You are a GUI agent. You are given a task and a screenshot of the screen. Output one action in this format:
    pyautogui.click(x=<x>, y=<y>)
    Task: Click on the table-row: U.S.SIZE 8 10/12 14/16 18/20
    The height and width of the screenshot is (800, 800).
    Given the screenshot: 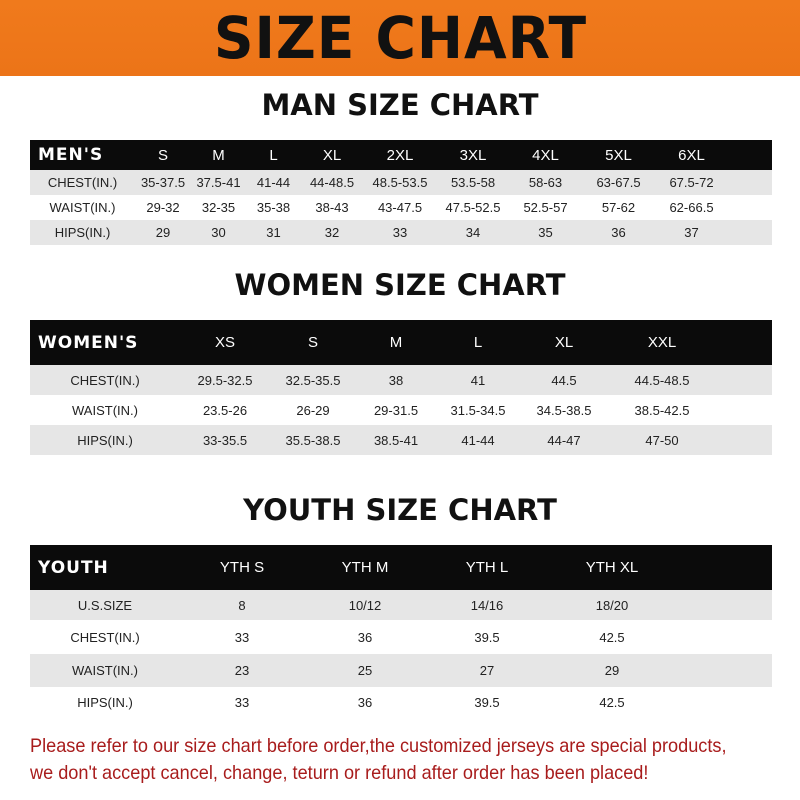 What is the action you would take?
    pyautogui.click(x=401, y=605)
    